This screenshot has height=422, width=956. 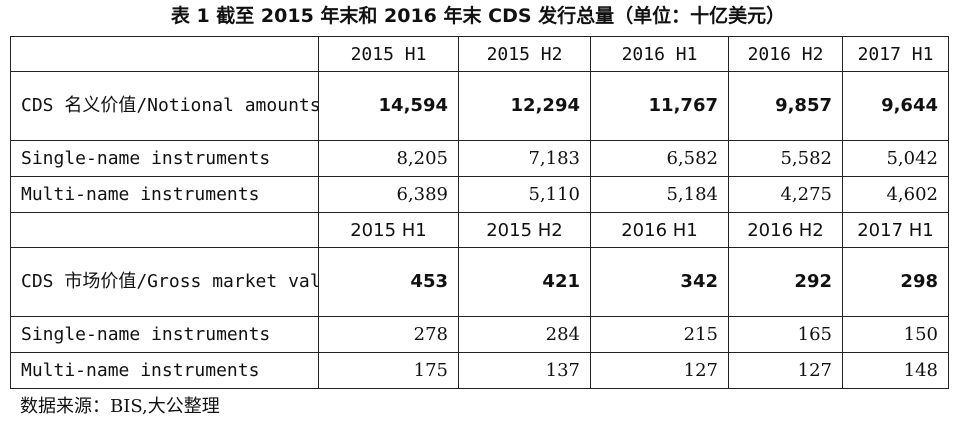 I want to click on table-cell: 284, so click(x=524, y=334).